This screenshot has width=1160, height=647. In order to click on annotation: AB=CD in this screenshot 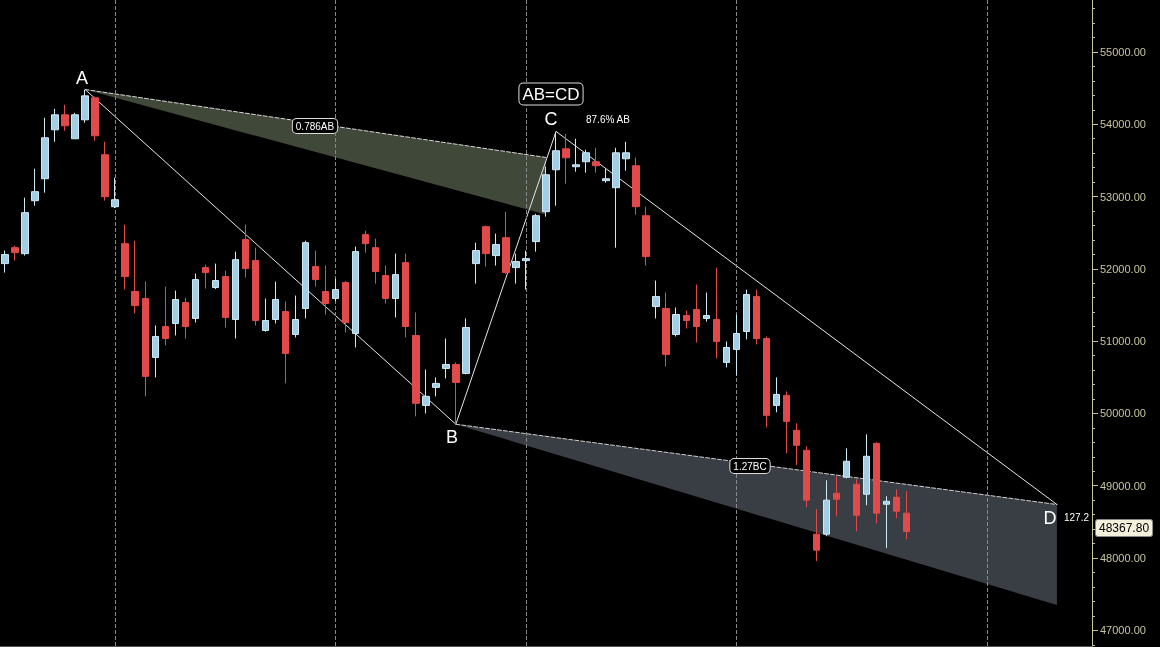, I will do `click(551, 94)`.